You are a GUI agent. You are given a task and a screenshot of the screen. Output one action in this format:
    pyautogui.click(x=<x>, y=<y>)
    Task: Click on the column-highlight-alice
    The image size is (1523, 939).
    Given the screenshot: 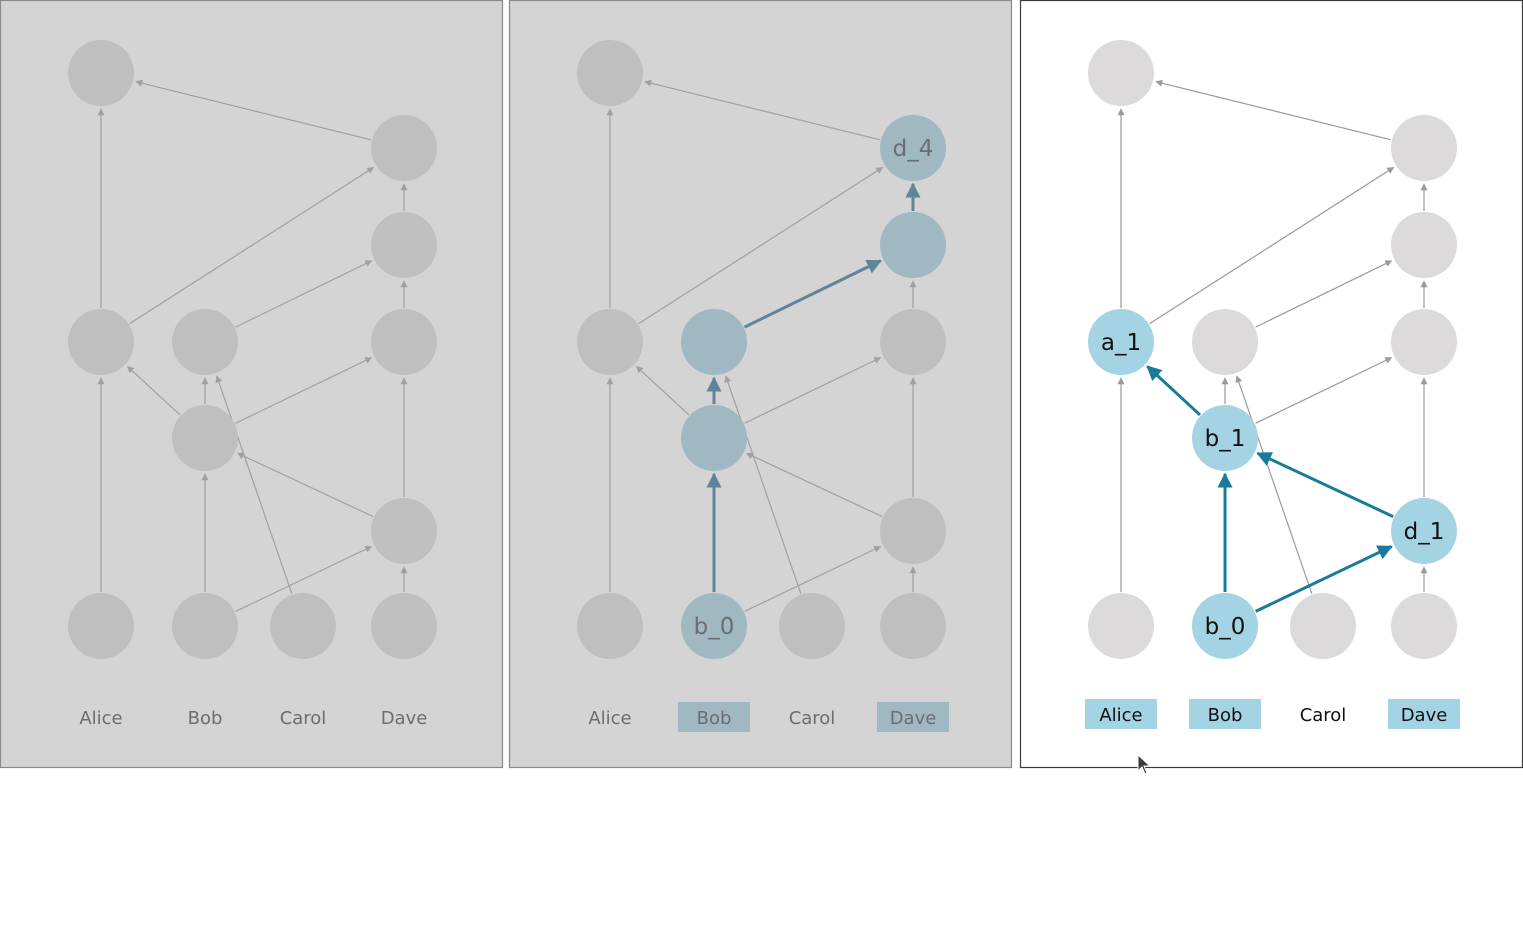 What is the action you would take?
    pyautogui.click(x=1121, y=714)
    